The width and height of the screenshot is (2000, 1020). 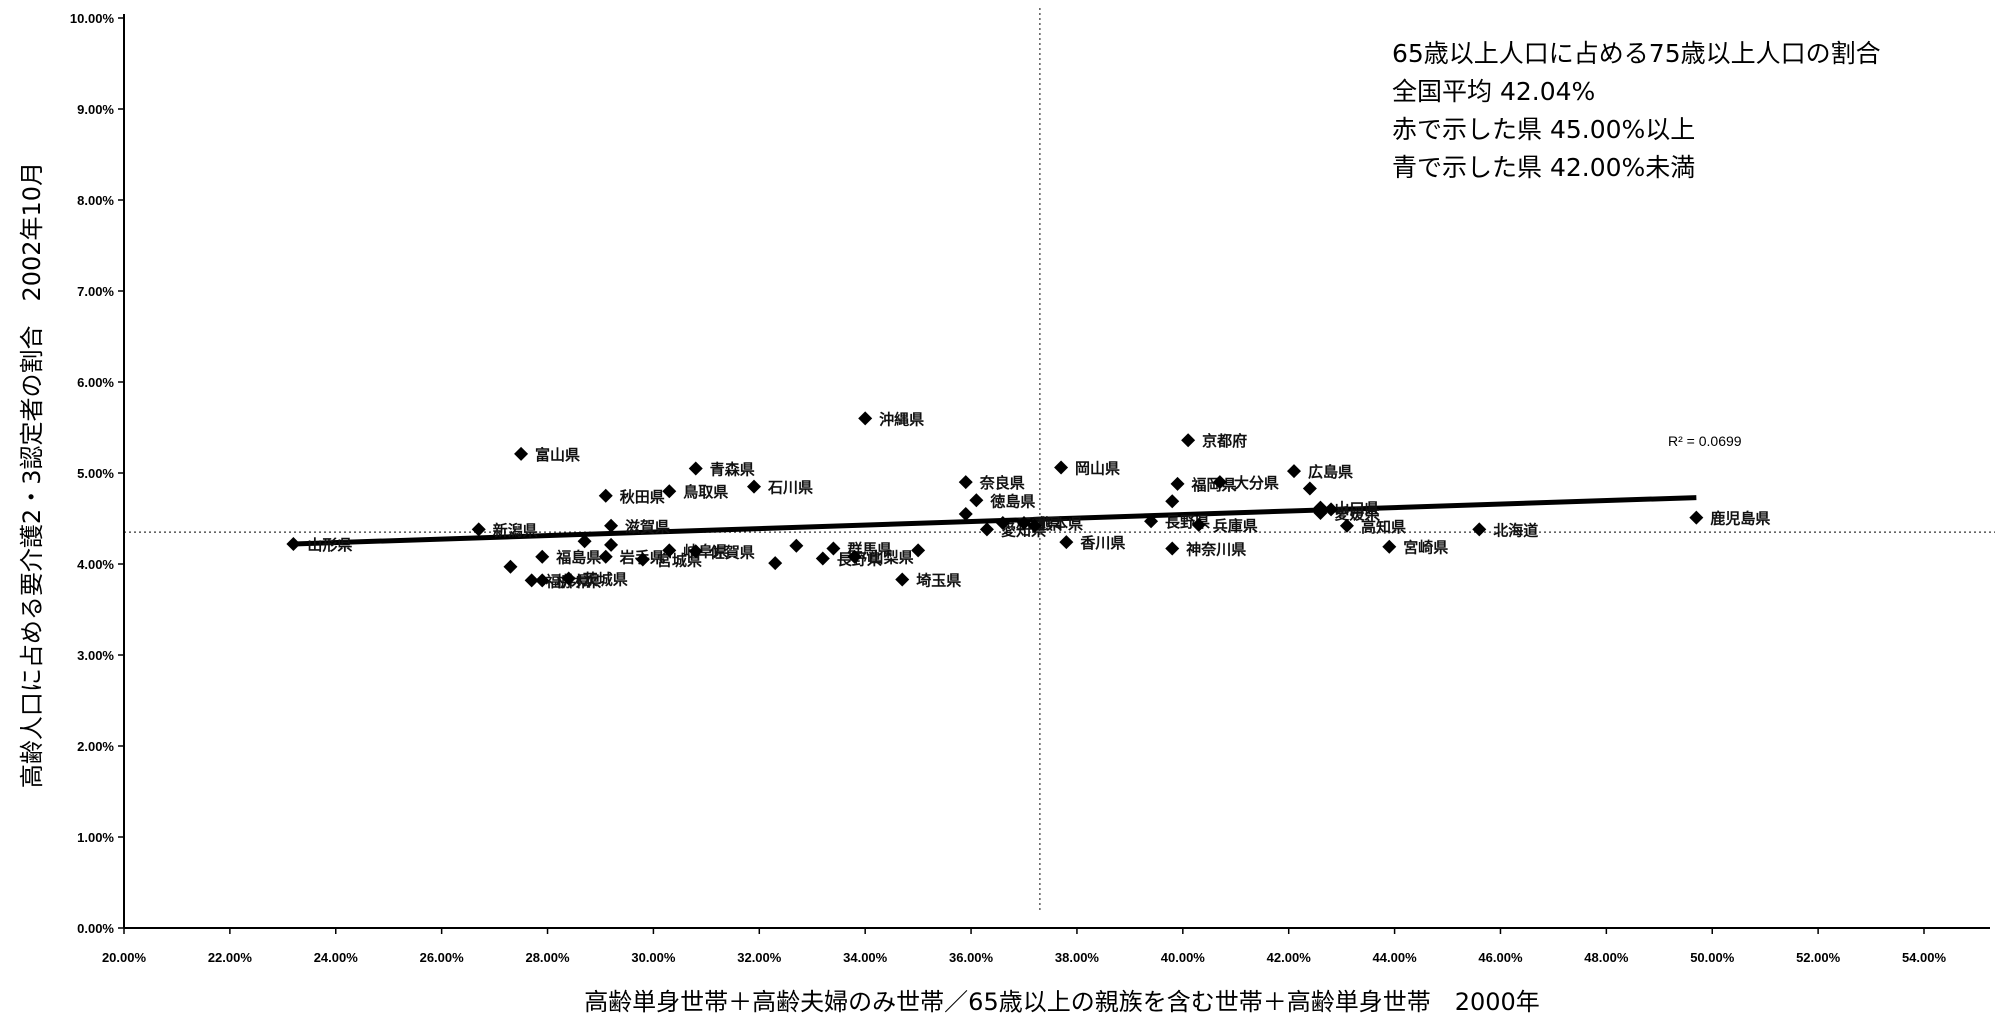 I want to click on point-label: 広島県, so click(x=1330, y=472).